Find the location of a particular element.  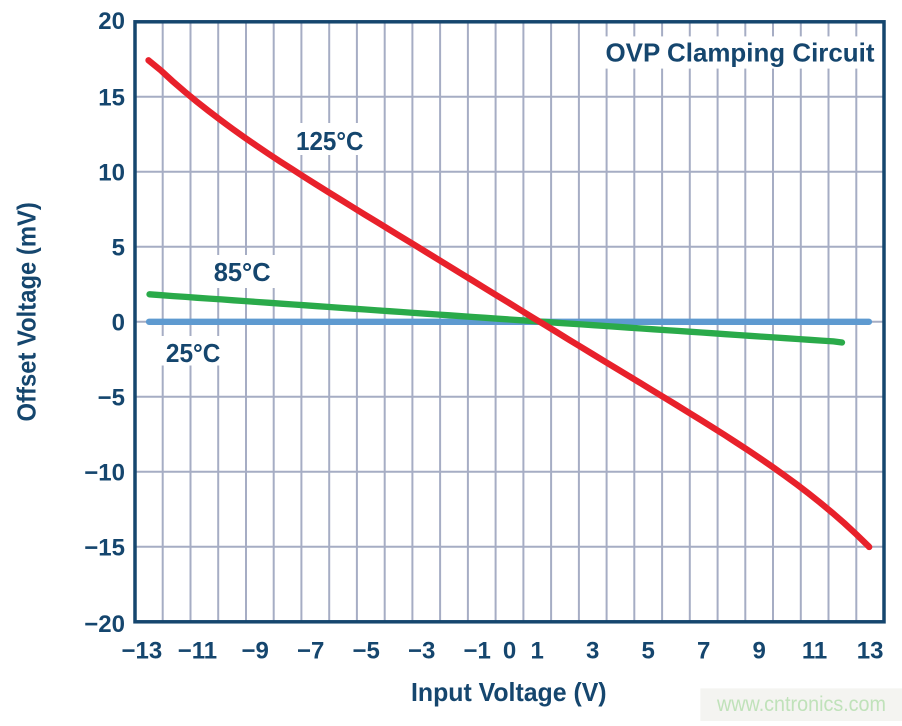

svg-text: 20 is located at coordinates (111, 21).